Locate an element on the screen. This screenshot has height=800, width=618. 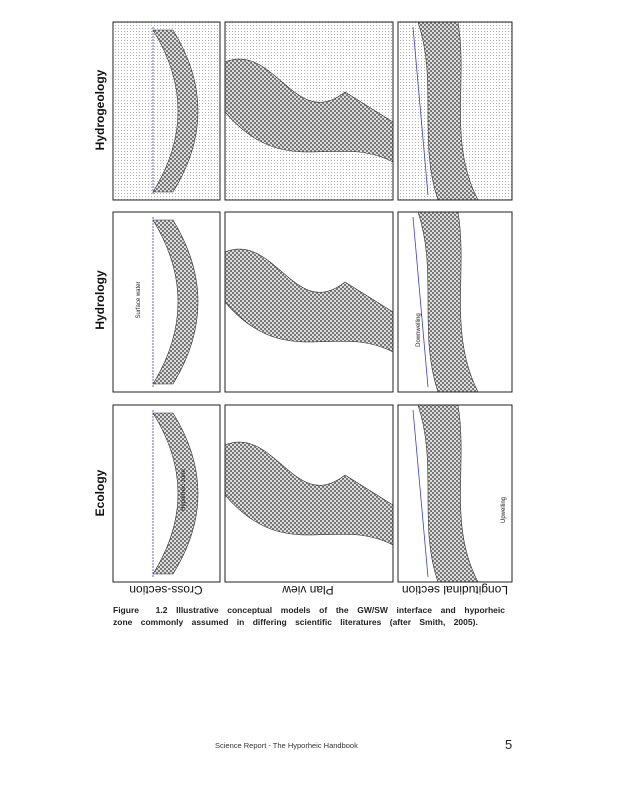
panel-note: Downwelling is located at coordinates (419, 330).